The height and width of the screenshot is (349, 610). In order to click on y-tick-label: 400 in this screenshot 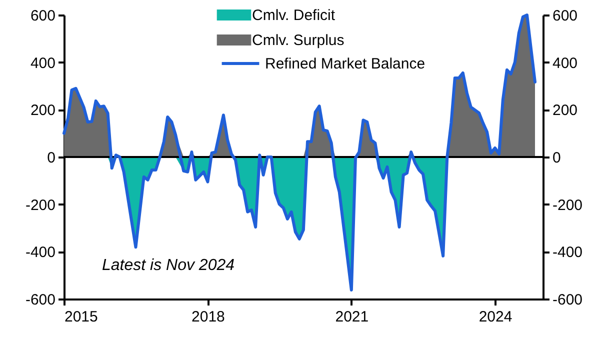, I will do `click(43, 63)`.